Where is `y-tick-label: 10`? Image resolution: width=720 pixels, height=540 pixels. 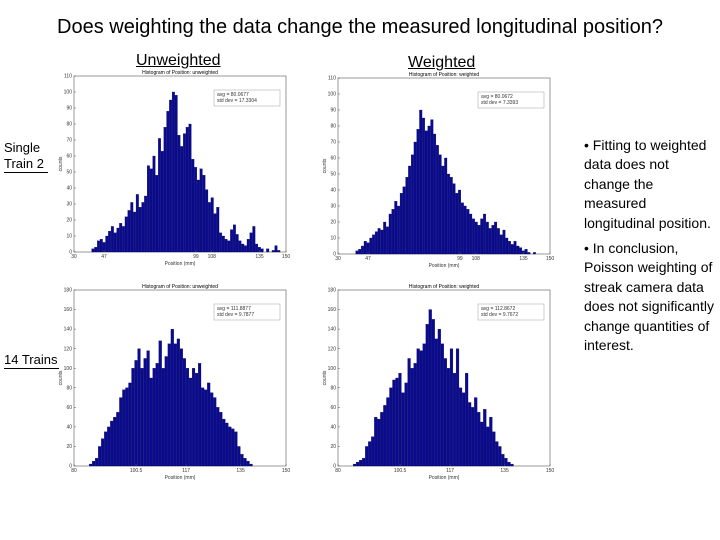
y-tick-label: 10 is located at coordinates (333, 239).